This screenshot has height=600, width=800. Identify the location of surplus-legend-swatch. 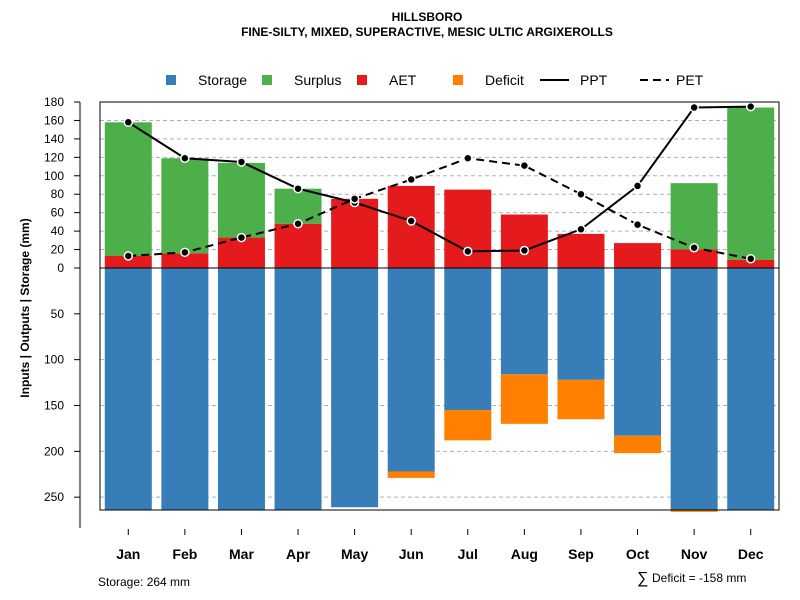
(267, 80).